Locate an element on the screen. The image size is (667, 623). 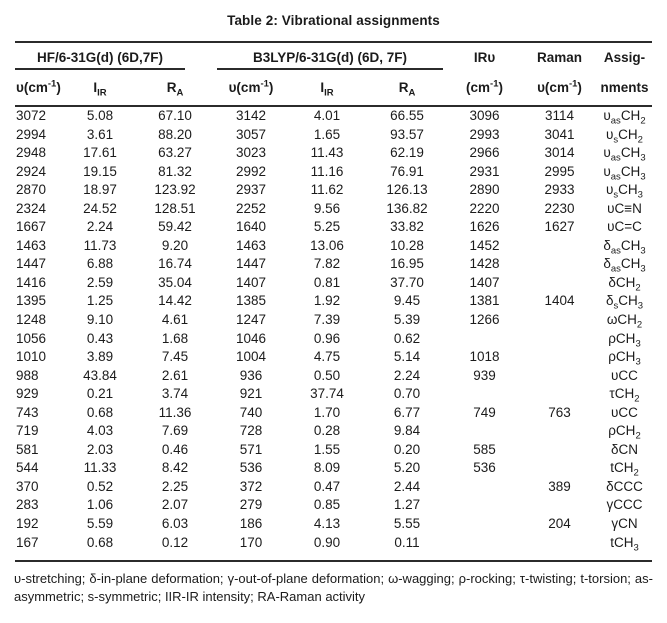
value-cell: 18.97 is located at coordinates (100, 190).